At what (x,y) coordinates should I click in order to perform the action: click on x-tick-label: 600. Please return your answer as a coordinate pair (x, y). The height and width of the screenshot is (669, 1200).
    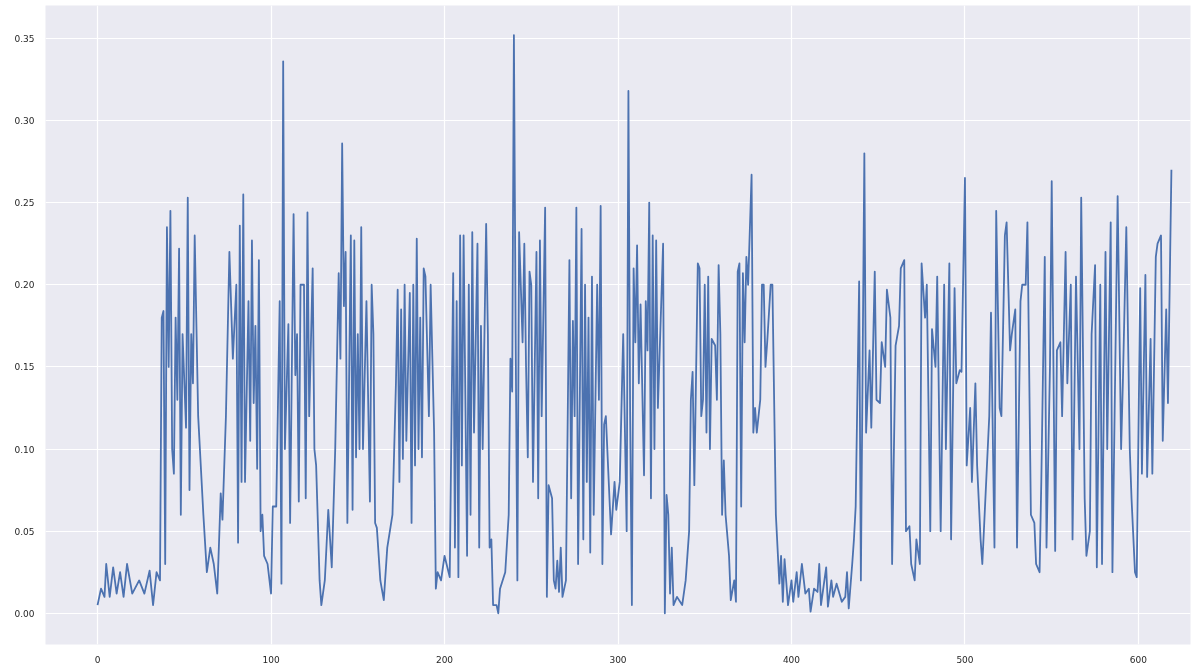
    Looking at the image, I should click on (1138, 659).